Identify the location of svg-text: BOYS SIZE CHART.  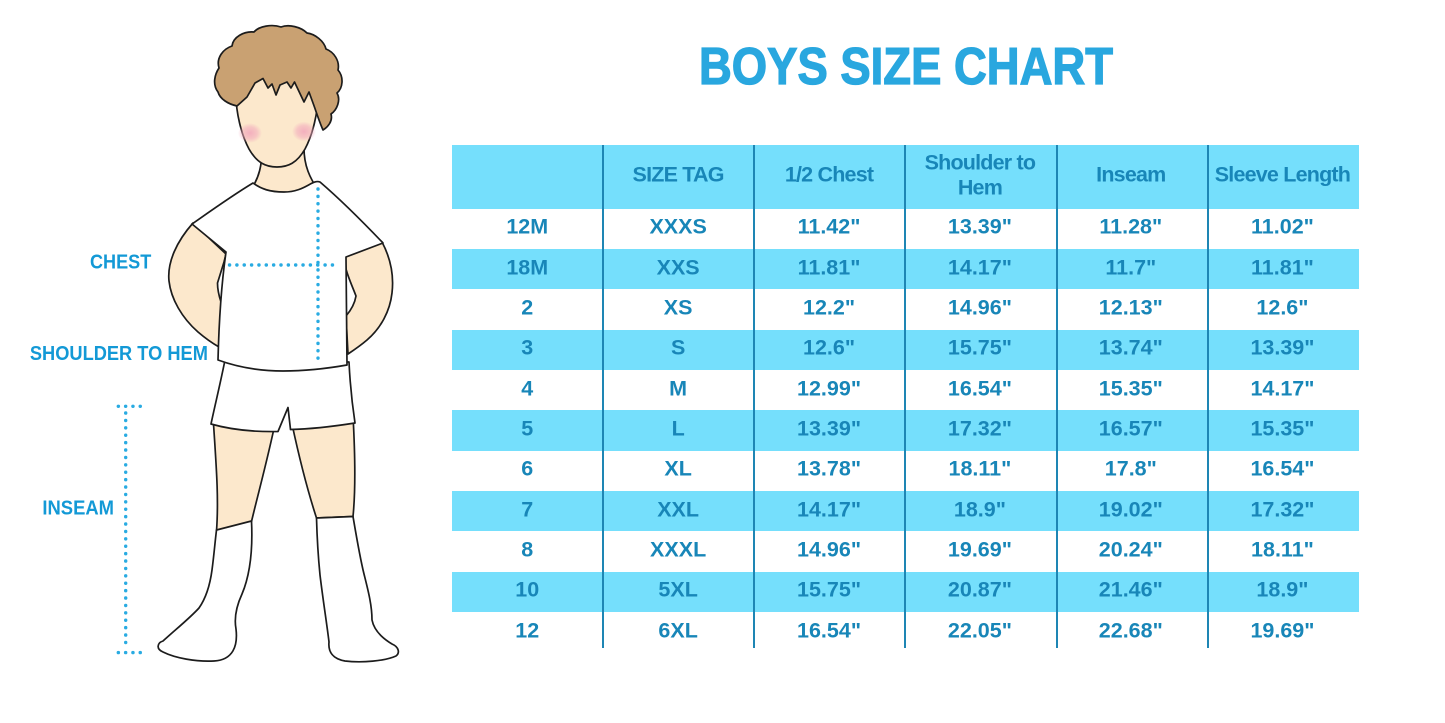
(906, 67).